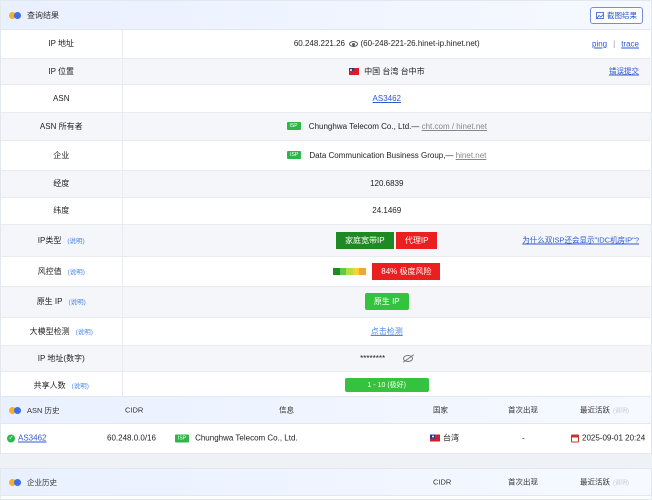 The height and width of the screenshot is (500, 652). What do you see at coordinates (523, 438) in the screenshot?
I see `asn-history-first-seen: -` at bounding box center [523, 438].